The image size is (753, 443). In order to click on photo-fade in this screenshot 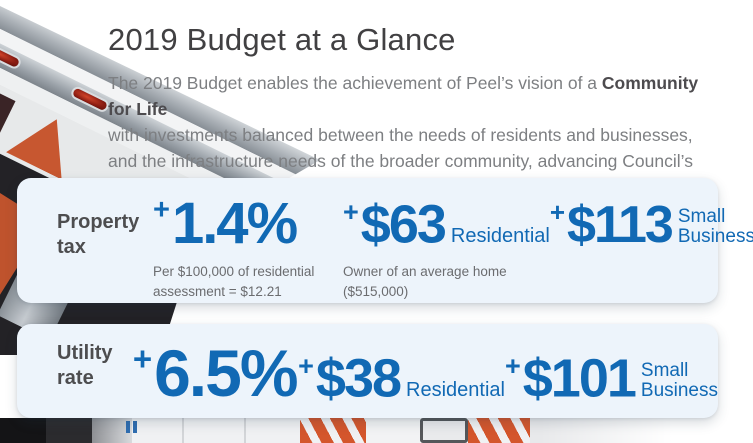, I will do `click(623, 430)`.